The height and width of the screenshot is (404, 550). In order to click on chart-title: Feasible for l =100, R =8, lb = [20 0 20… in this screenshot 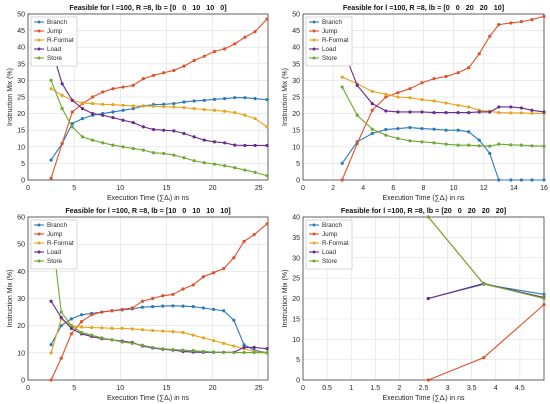, I will do `click(423, 210)`.